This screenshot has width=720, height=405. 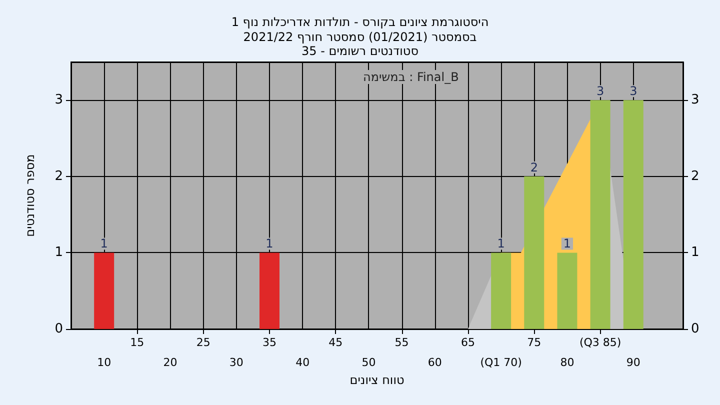 I want to click on x2-tick-label: 15, so click(x=137, y=342).